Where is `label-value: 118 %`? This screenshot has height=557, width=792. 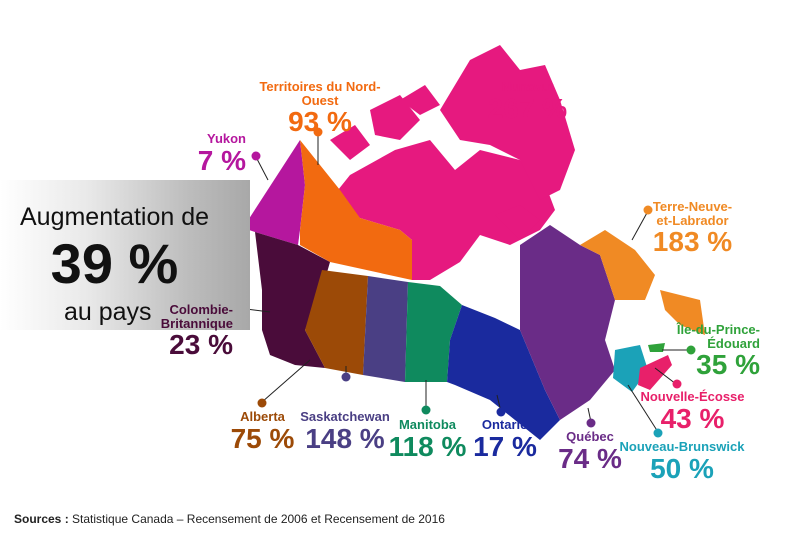
label-value: 118 % is located at coordinates (427, 446).